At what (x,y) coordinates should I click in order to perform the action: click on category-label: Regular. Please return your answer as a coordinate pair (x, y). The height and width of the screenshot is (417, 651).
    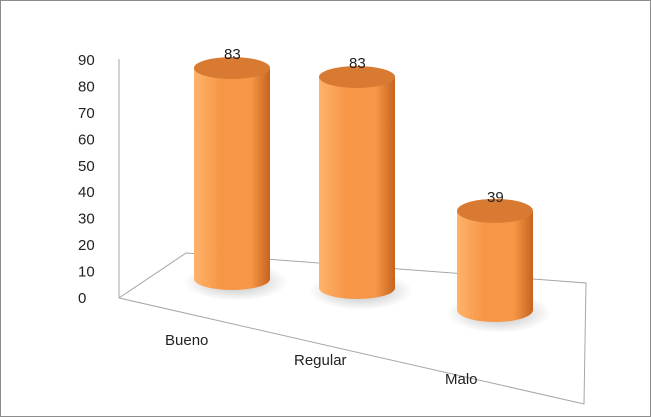
    Looking at the image, I should click on (320, 360).